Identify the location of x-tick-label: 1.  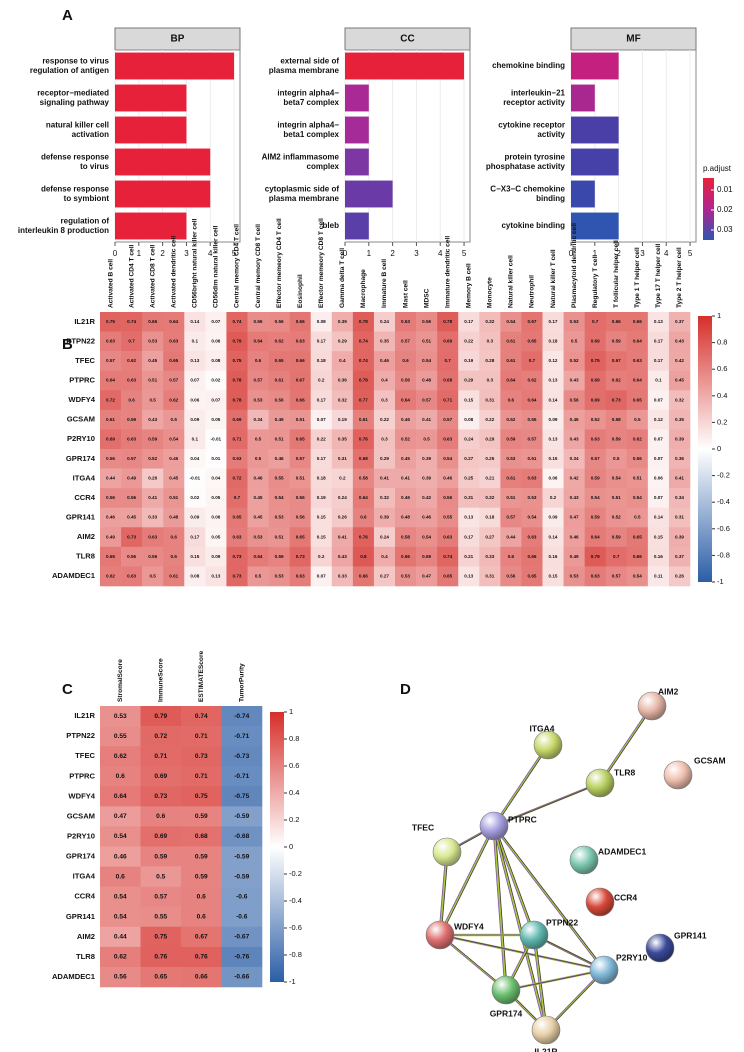
(595, 253).